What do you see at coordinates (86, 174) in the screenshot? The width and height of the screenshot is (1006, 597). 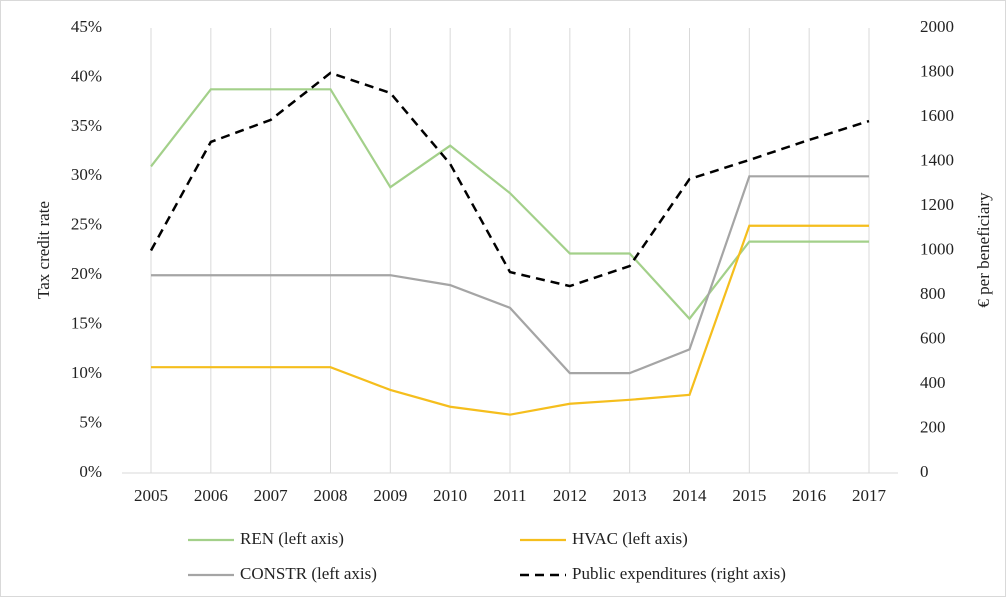 I see `y-tick-label: 30%` at bounding box center [86, 174].